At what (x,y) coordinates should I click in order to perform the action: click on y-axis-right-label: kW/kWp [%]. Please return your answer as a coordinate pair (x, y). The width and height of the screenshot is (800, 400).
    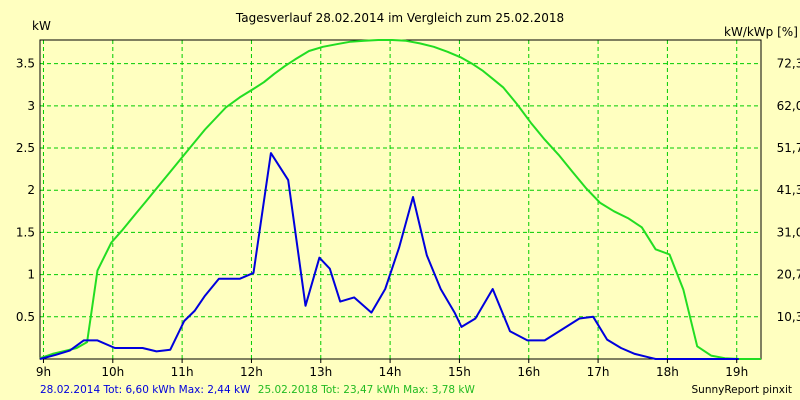
    Looking at the image, I should click on (761, 32).